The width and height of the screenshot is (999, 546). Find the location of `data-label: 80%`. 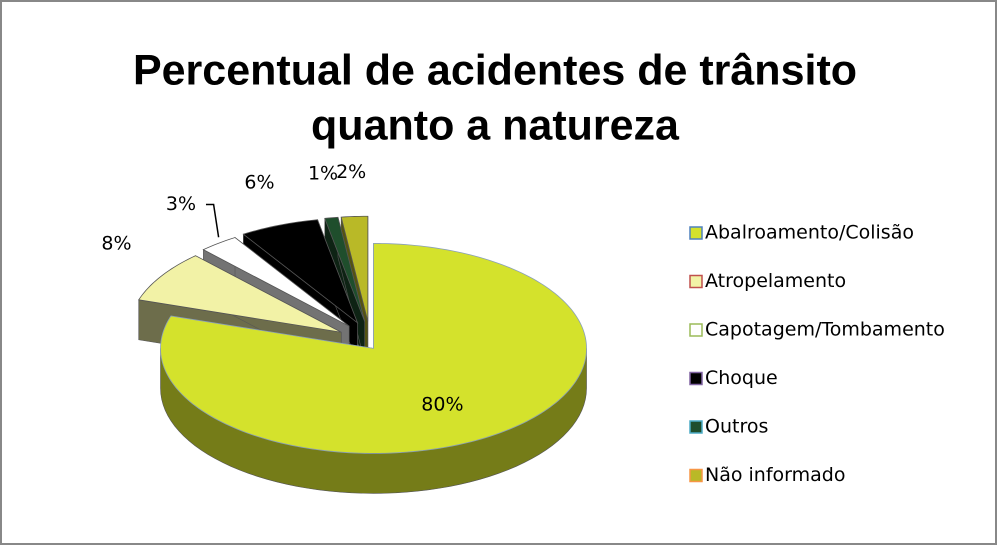

data-label: 80% is located at coordinates (442, 405).